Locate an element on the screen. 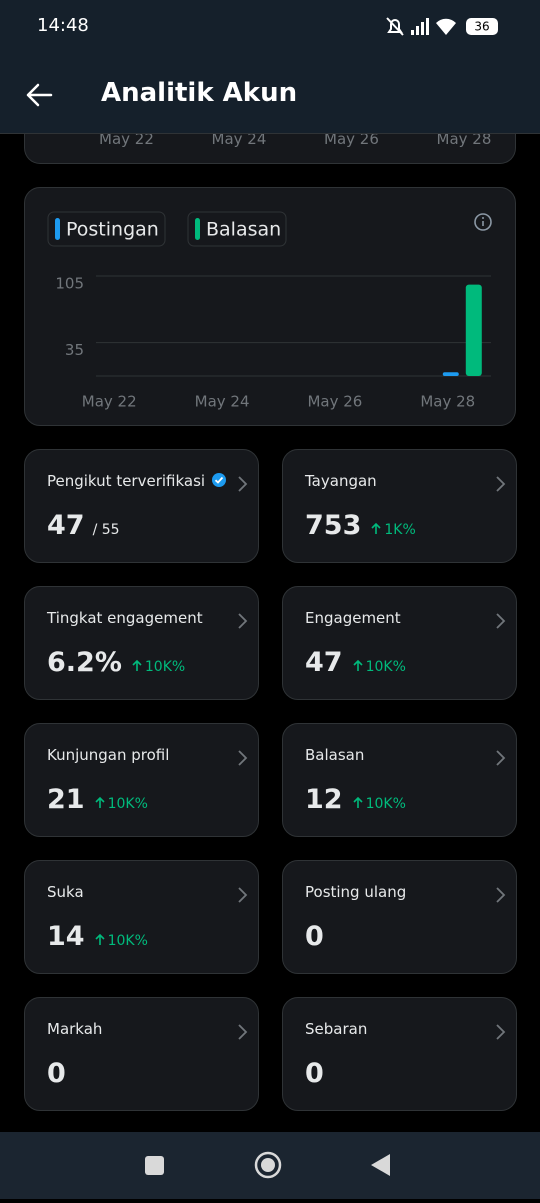 The width and height of the screenshot is (540, 1203). metric-label-text: Posting ulang is located at coordinates (356, 892).